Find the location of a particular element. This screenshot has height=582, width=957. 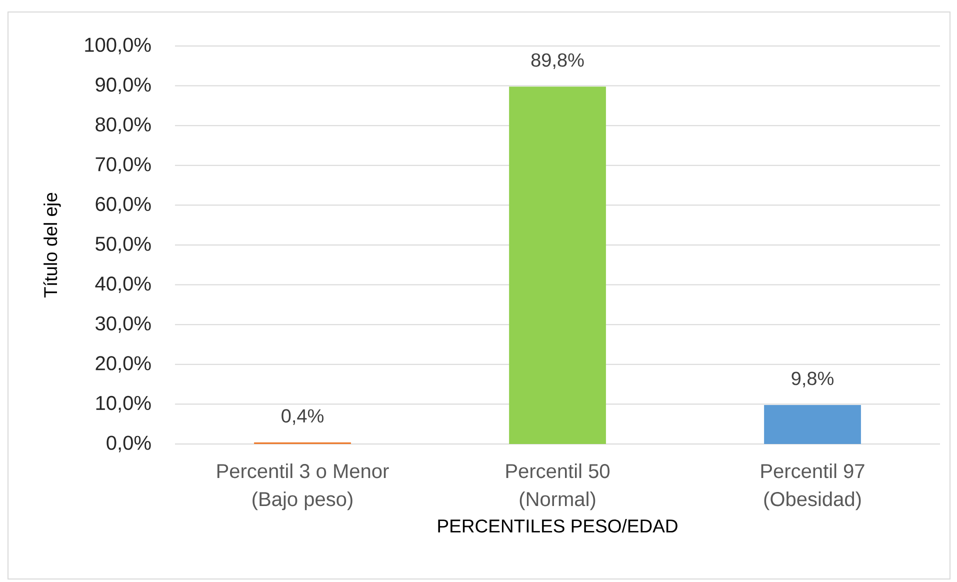

y-tick-label: 10,0% is located at coordinates (123, 404).